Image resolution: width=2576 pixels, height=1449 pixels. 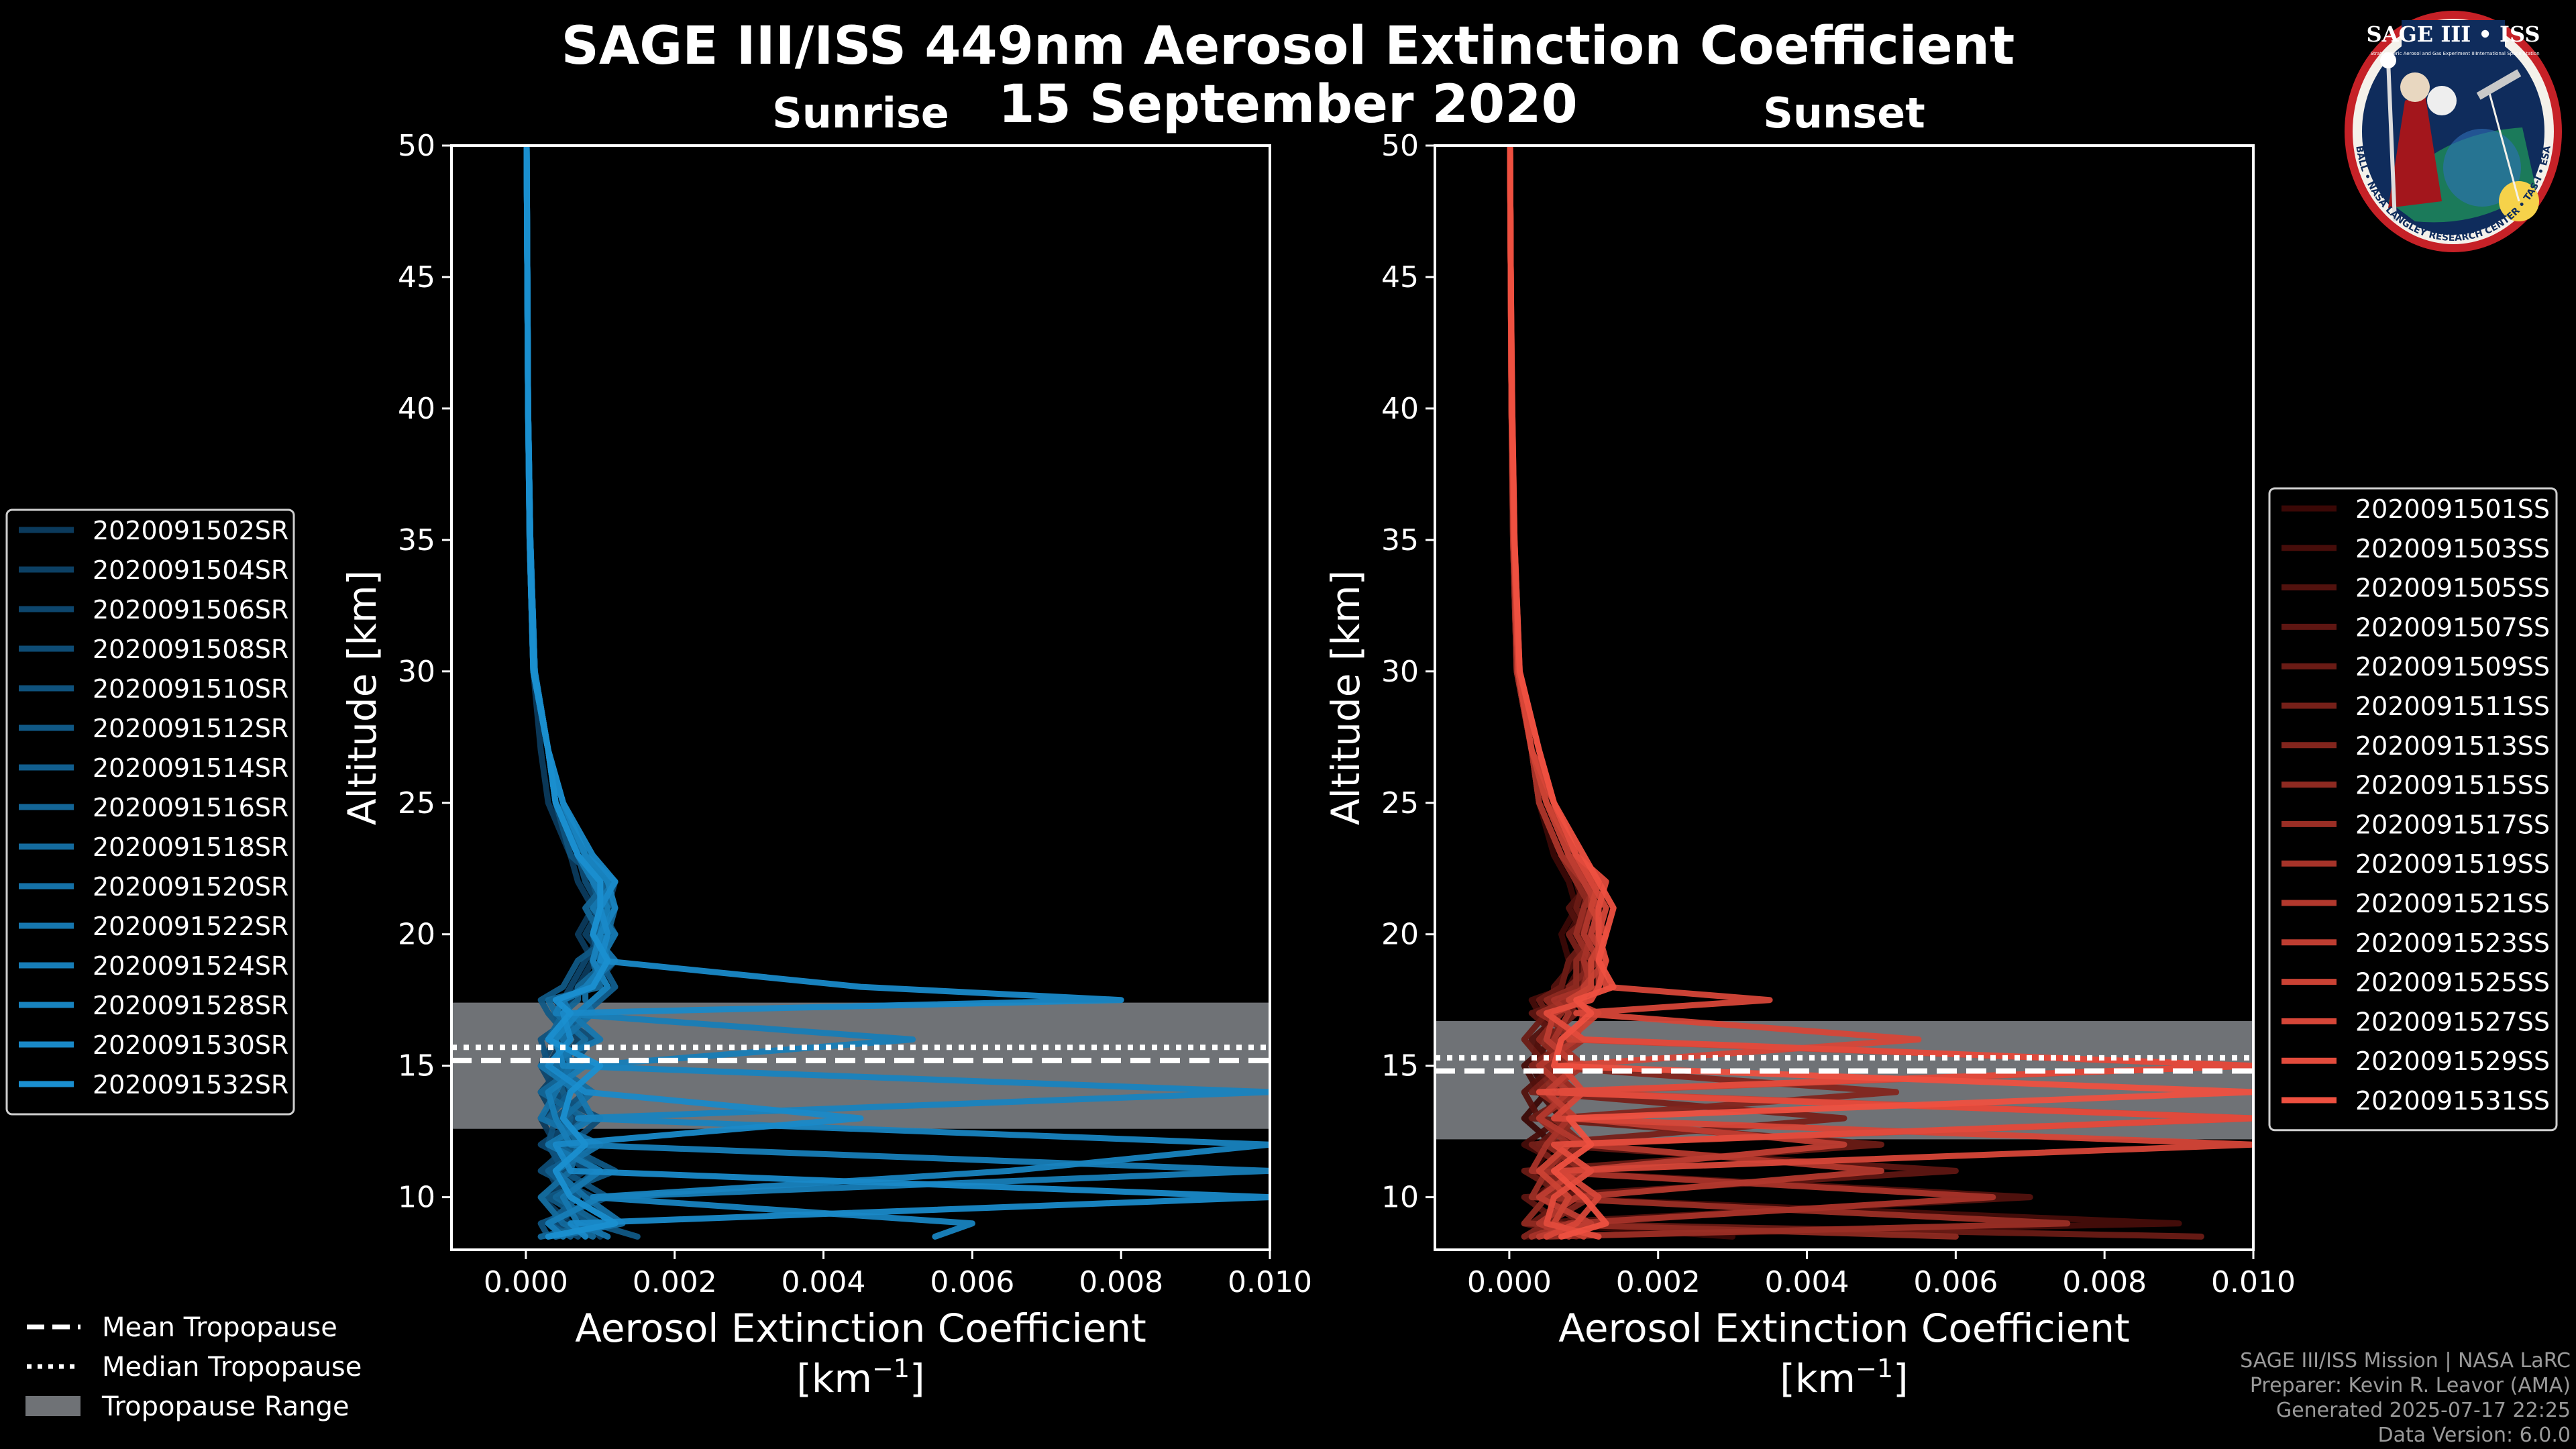 What do you see at coordinates (1270, 1282) in the screenshot?
I see `sunrise-x-tick-label: 0.010` at bounding box center [1270, 1282].